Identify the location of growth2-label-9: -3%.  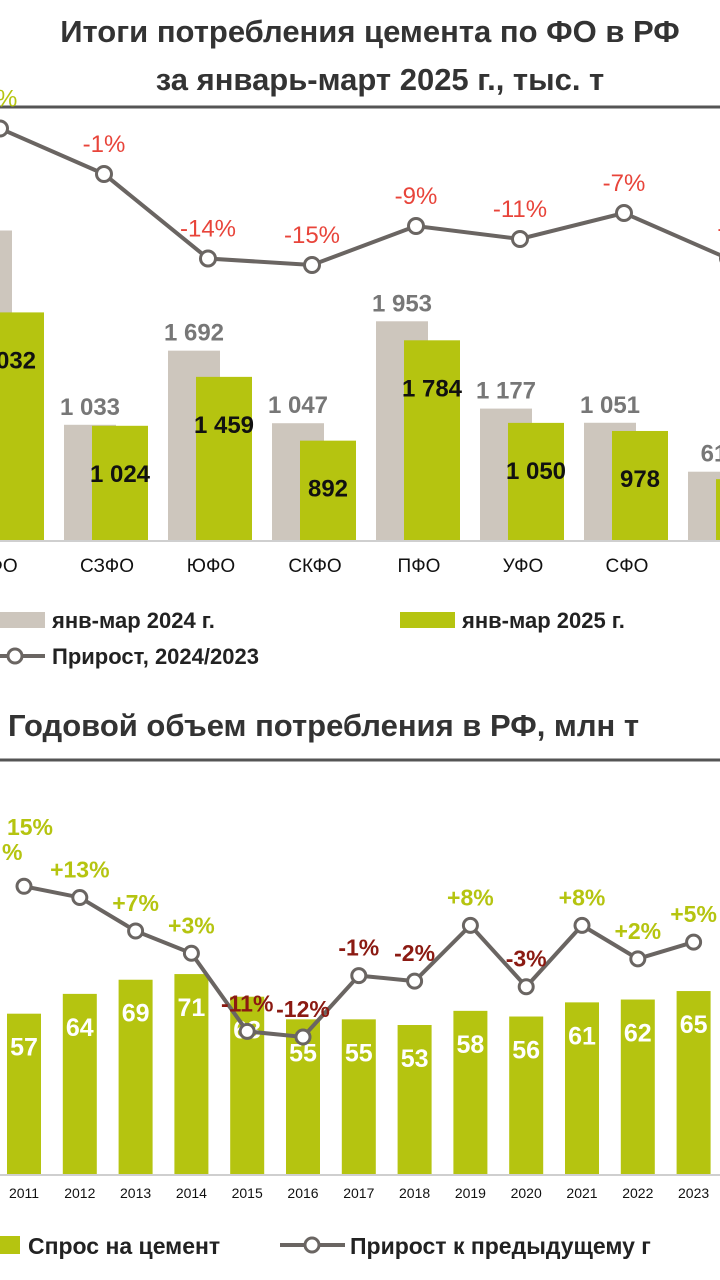
(526, 959).